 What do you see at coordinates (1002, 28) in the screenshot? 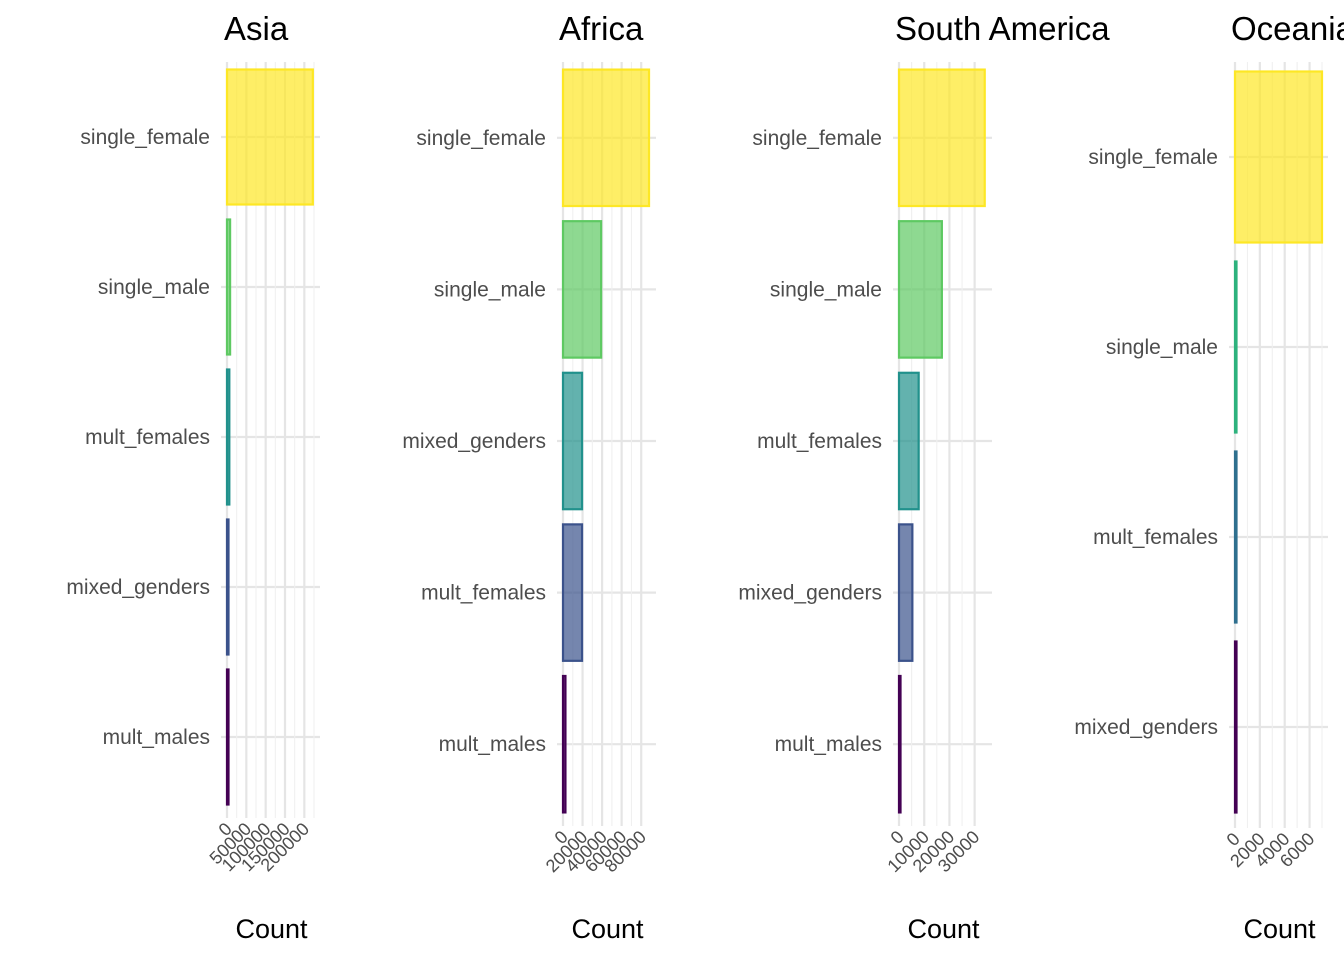
I see `panel-title: South America` at bounding box center [1002, 28].